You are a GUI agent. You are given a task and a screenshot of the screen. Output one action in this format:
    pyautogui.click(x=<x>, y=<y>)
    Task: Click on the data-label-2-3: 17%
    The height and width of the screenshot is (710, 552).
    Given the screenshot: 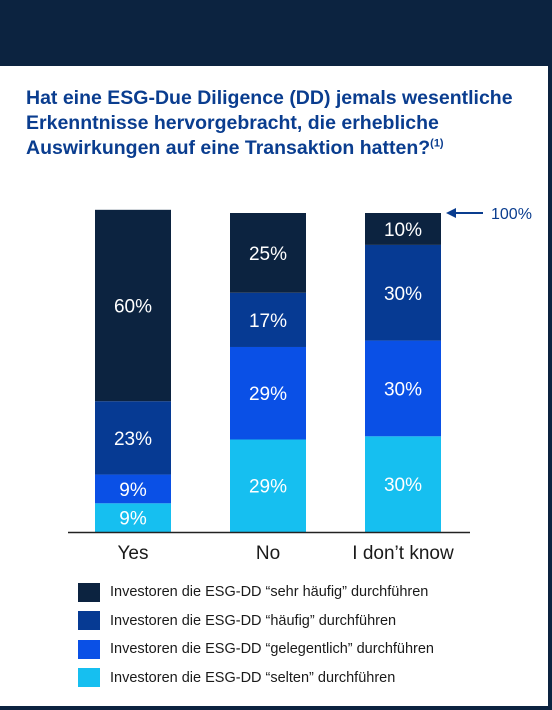 What is the action you would take?
    pyautogui.click(x=268, y=321)
    